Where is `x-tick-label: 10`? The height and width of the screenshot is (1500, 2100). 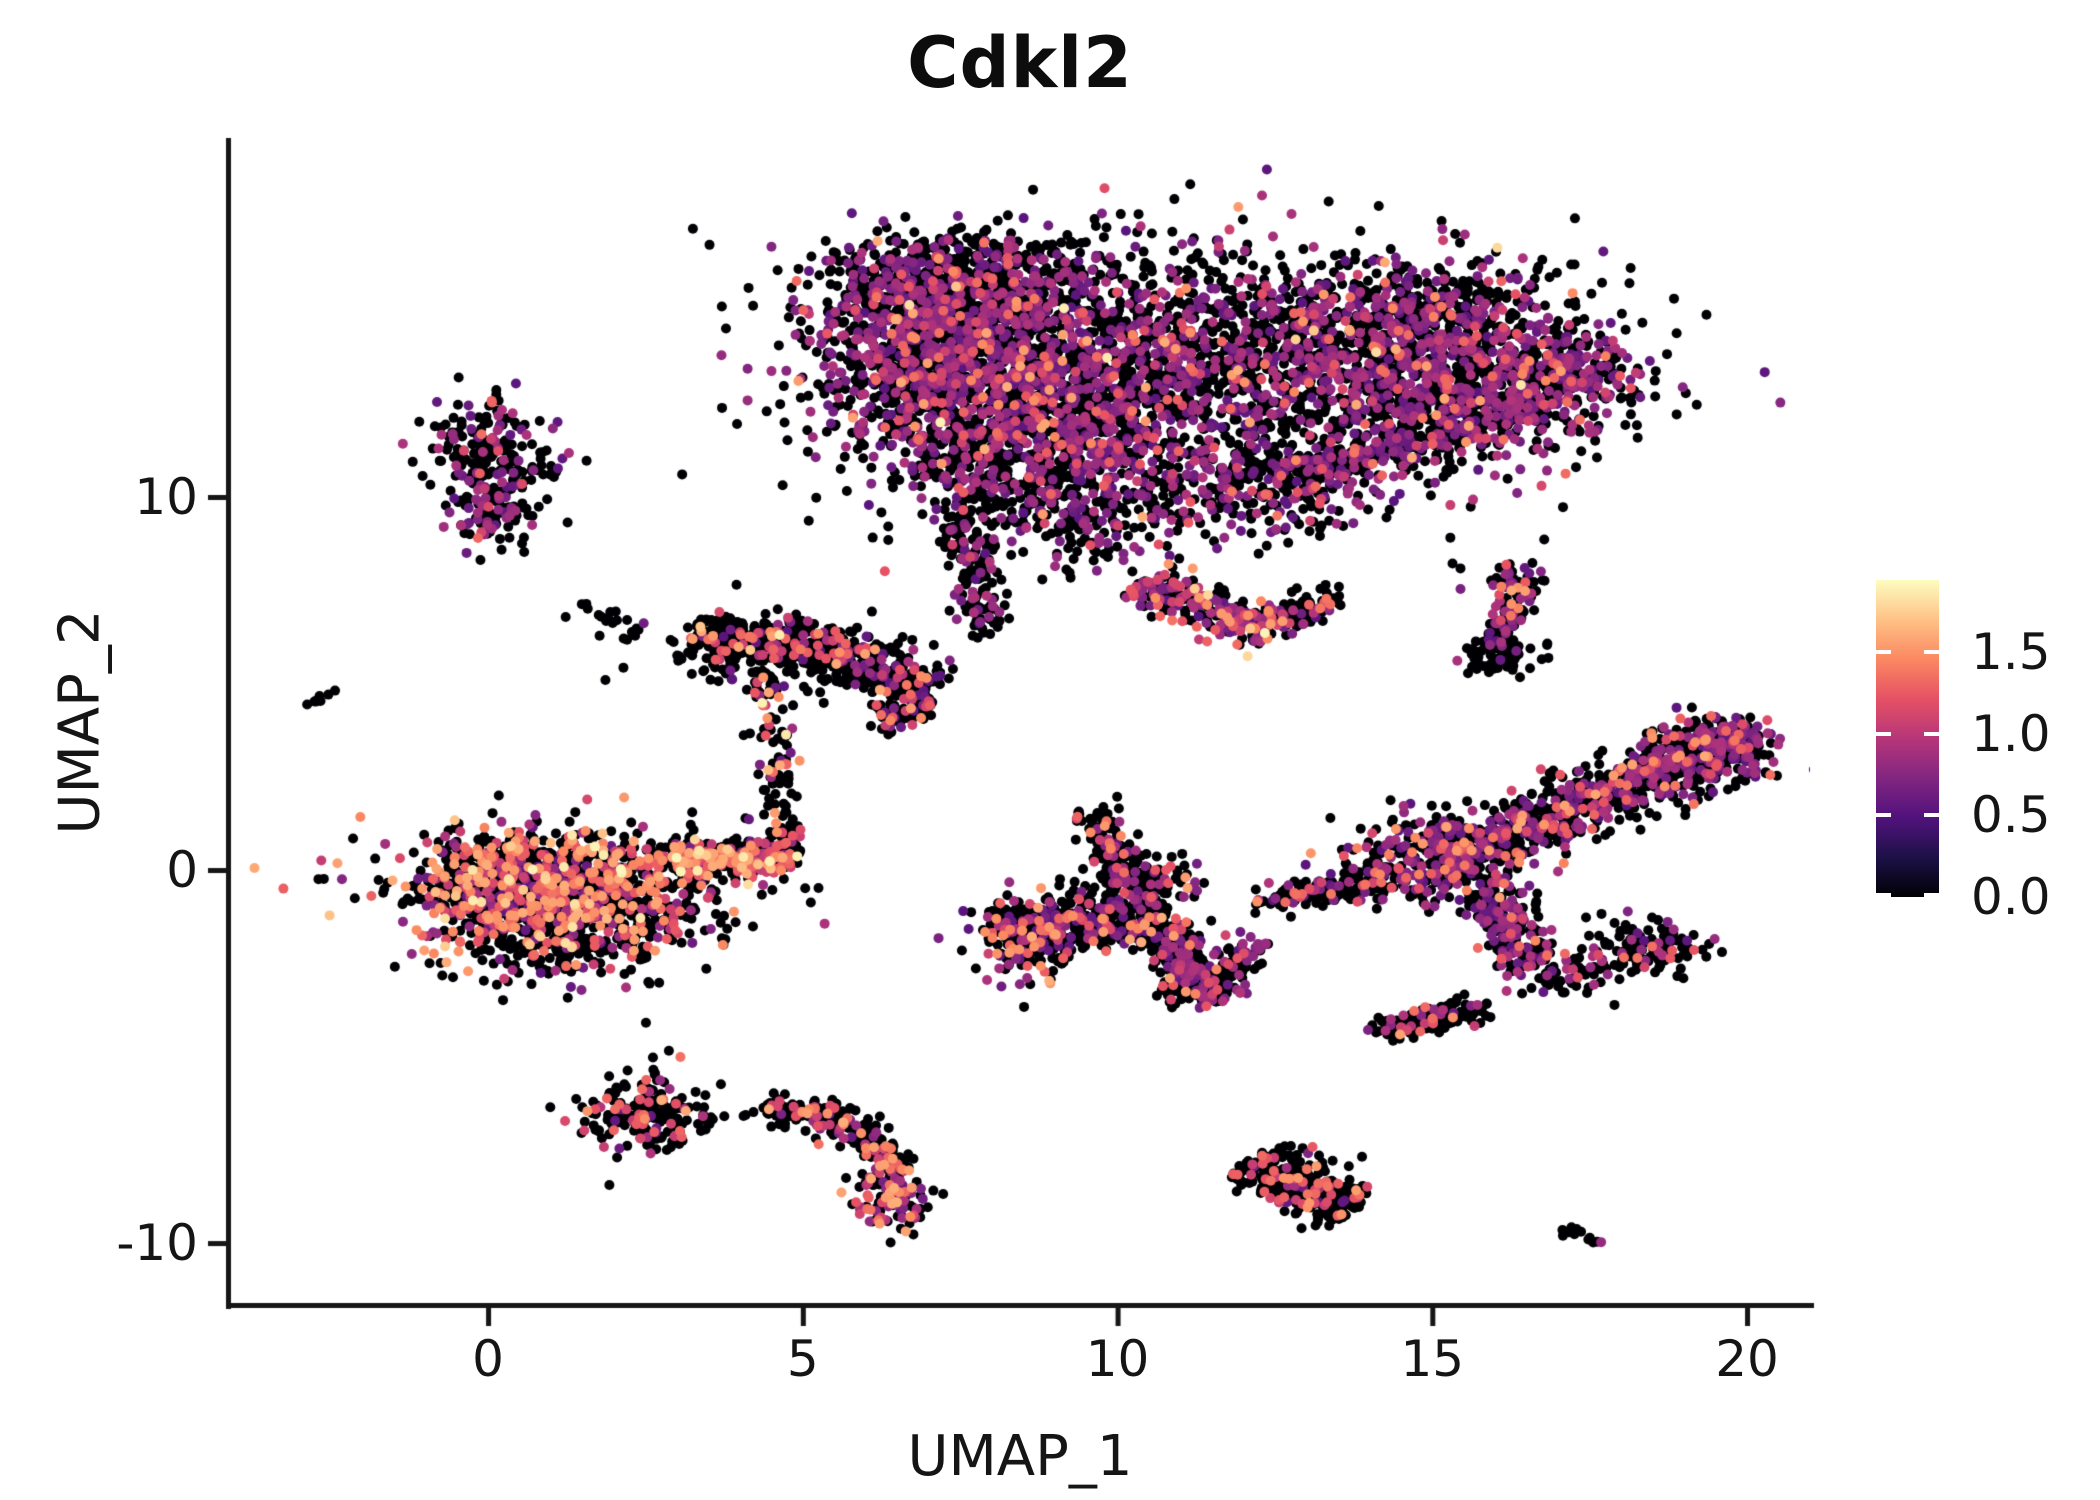 x-tick-label: 10 is located at coordinates (1117, 1359).